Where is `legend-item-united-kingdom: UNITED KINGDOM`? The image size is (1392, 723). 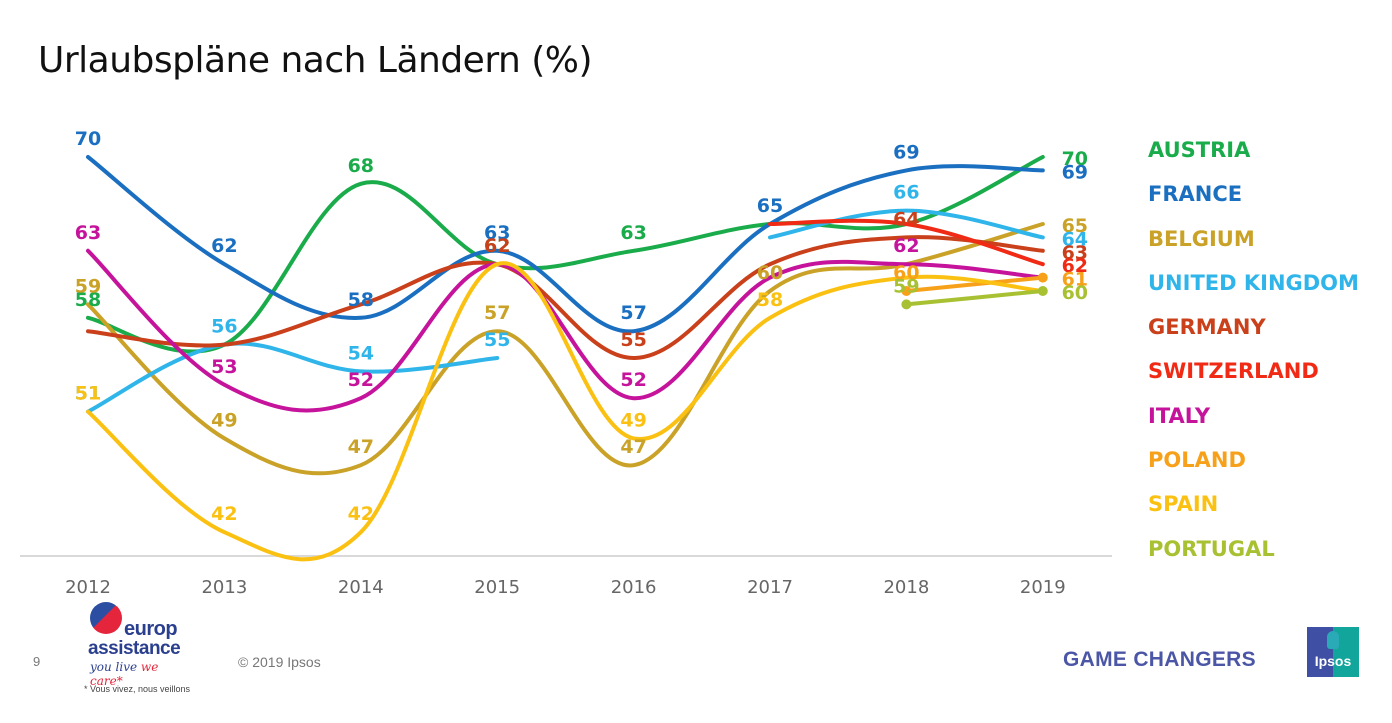
legend-item-united-kingdom: UNITED KINGDOM is located at coordinates (1253, 282).